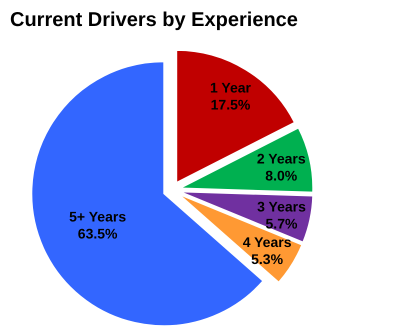 This screenshot has width=404, height=335. What do you see at coordinates (281, 206) in the screenshot?
I see `slice-label: 3 Years` at bounding box center [281, 206].